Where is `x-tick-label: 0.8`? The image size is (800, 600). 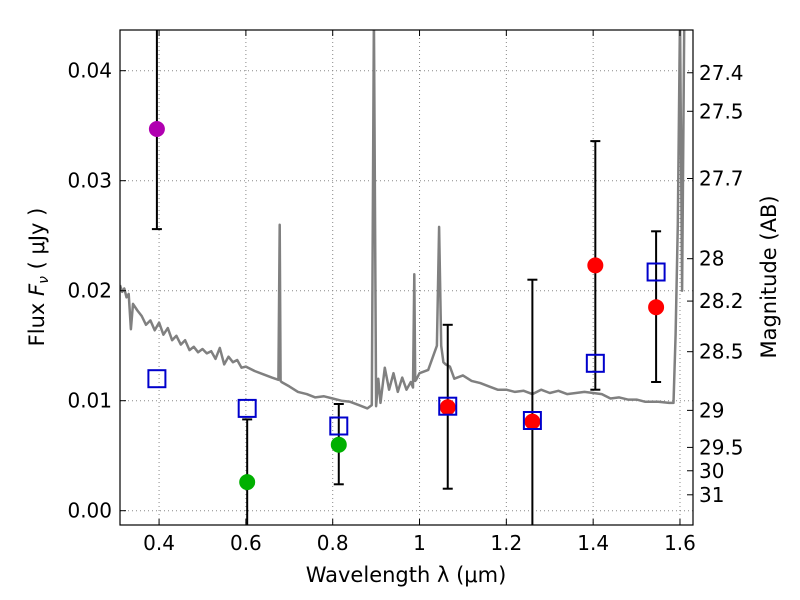
x-tick-label: 0.8 is located at coordinates (333, 543).